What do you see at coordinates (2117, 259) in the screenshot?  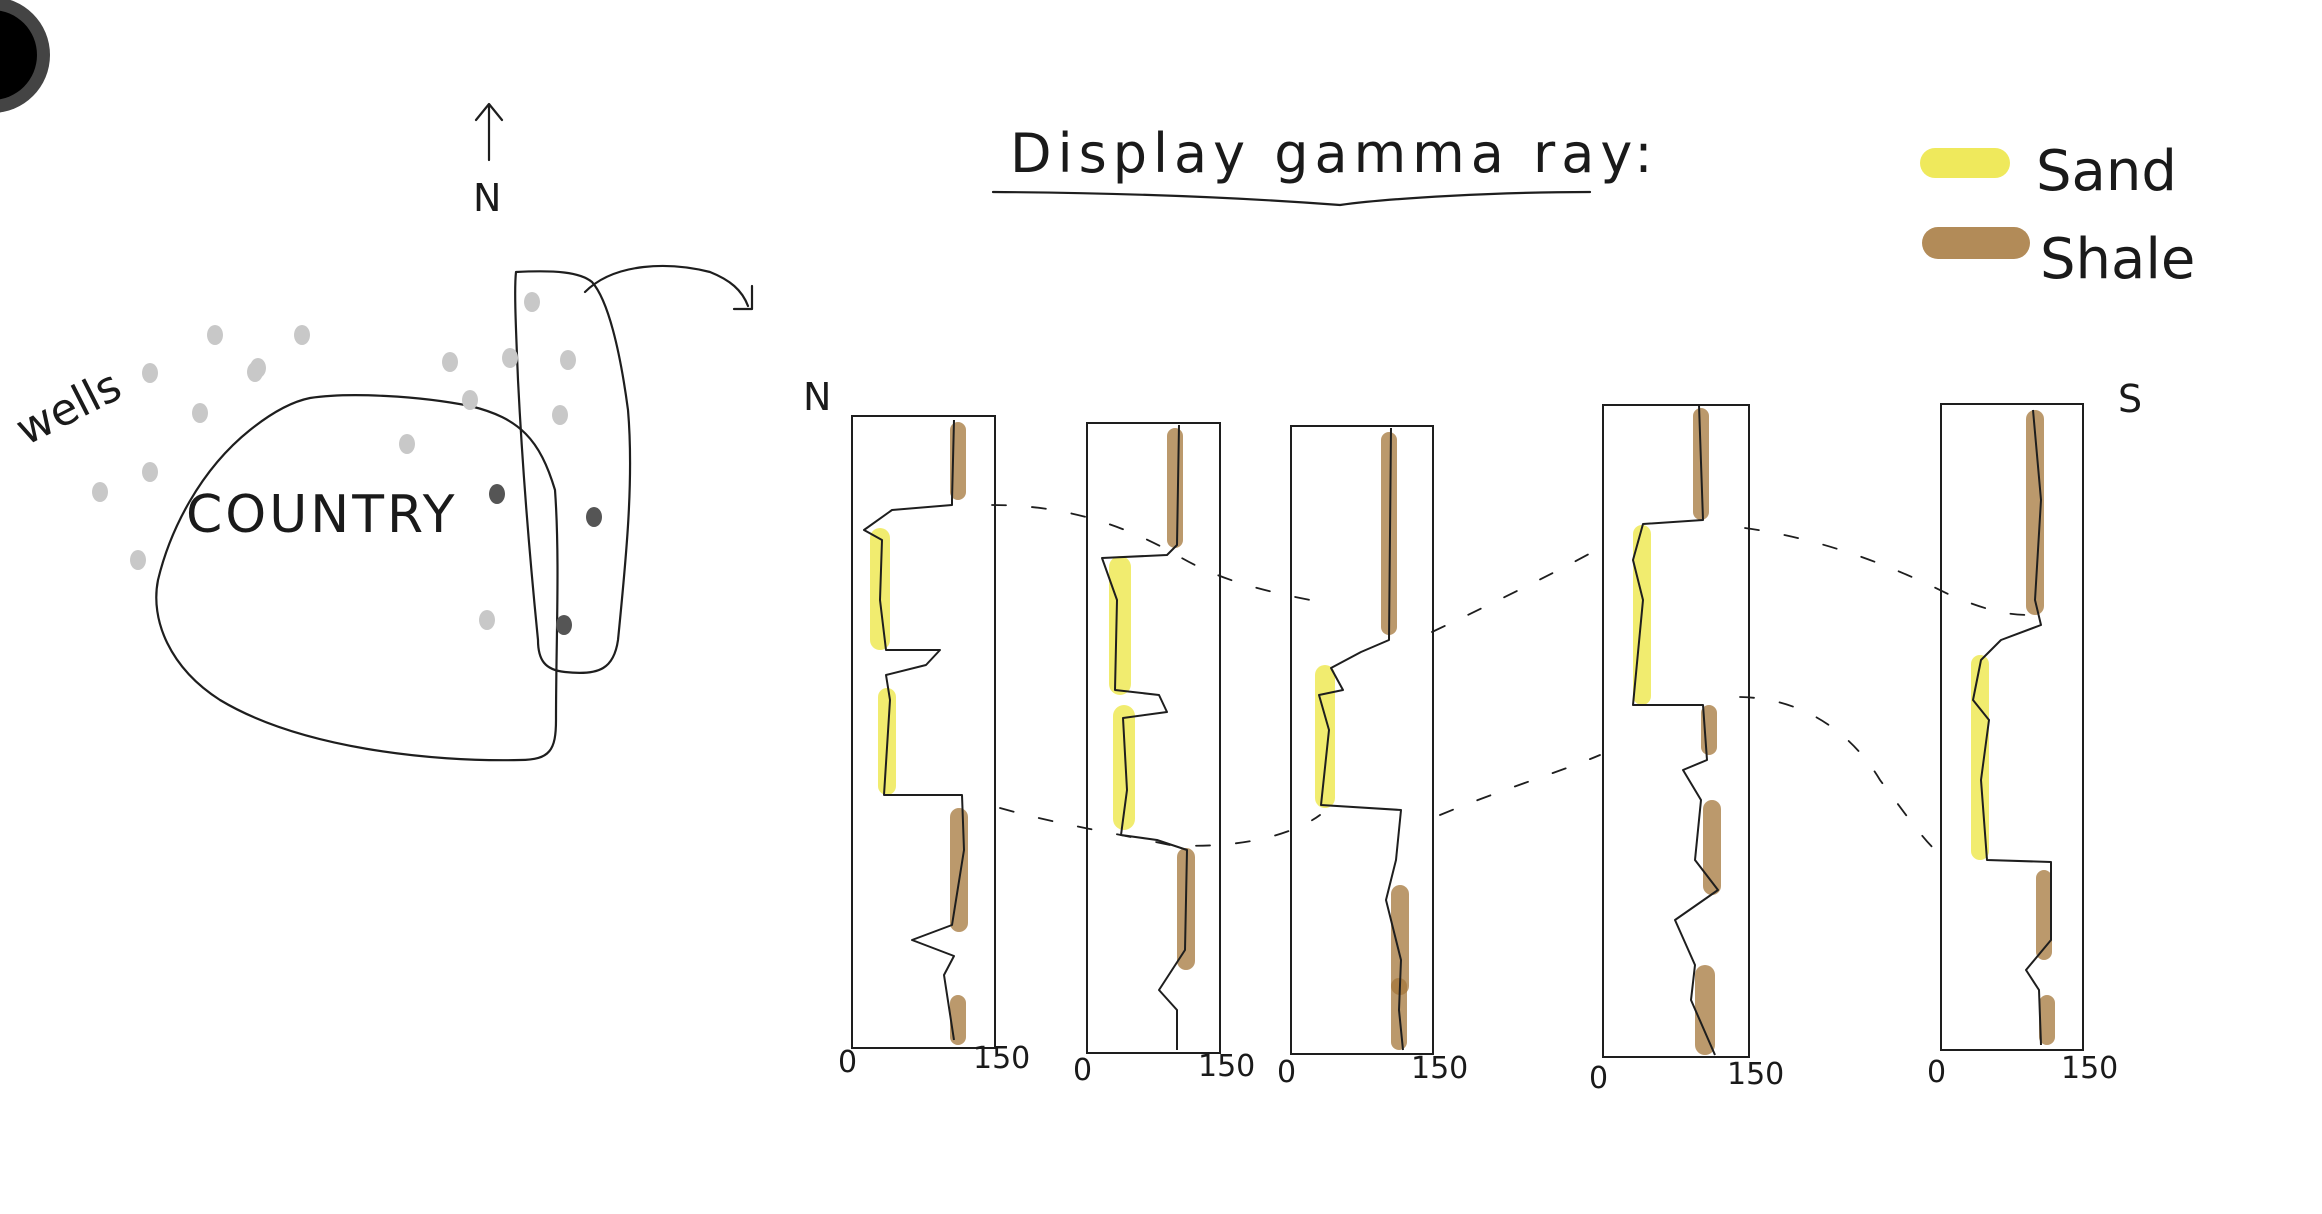 I see `legend-shale-label: Shale` at bounding box center [2117, 259].